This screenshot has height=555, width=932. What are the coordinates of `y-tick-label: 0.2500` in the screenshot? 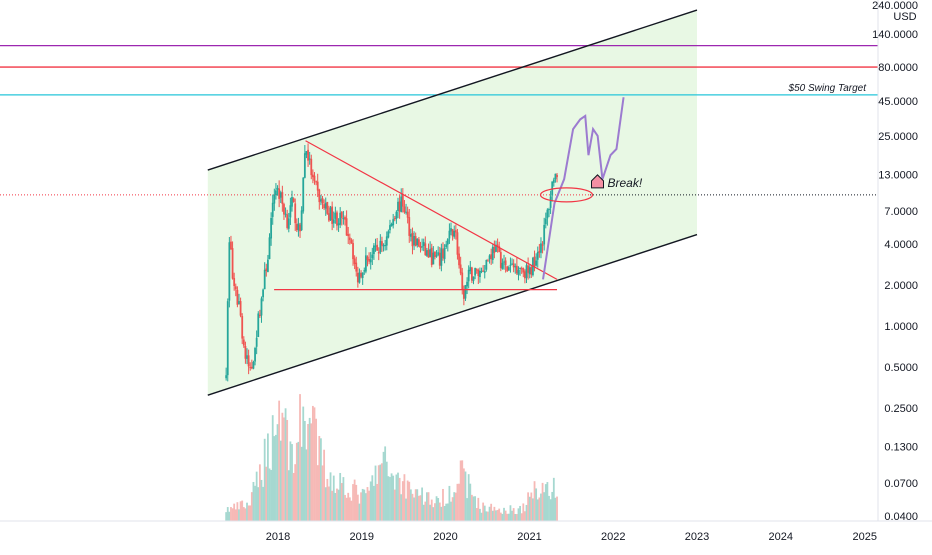 It's located at (901, 409).